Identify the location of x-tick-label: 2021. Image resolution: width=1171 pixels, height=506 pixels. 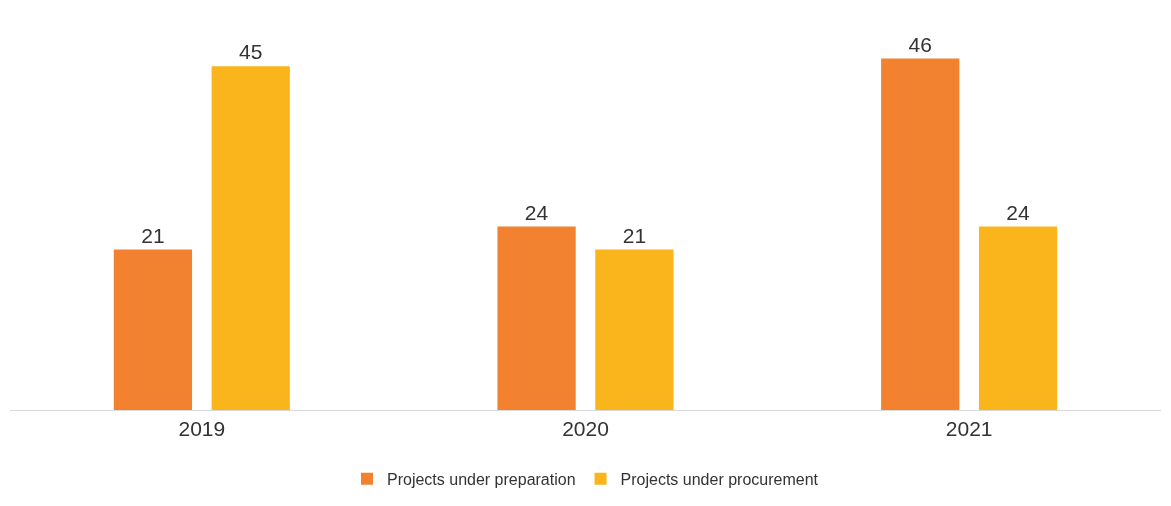
(969, 429).